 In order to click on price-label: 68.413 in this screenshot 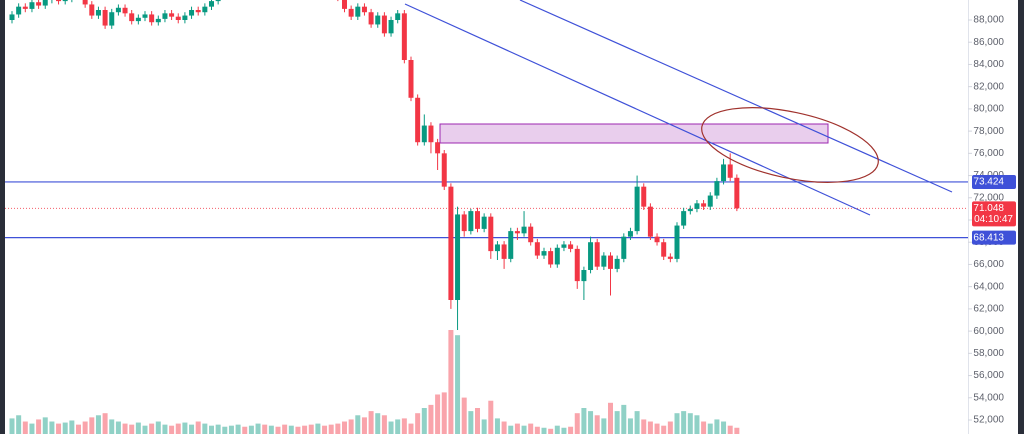, I will do `click(988, 237)`.